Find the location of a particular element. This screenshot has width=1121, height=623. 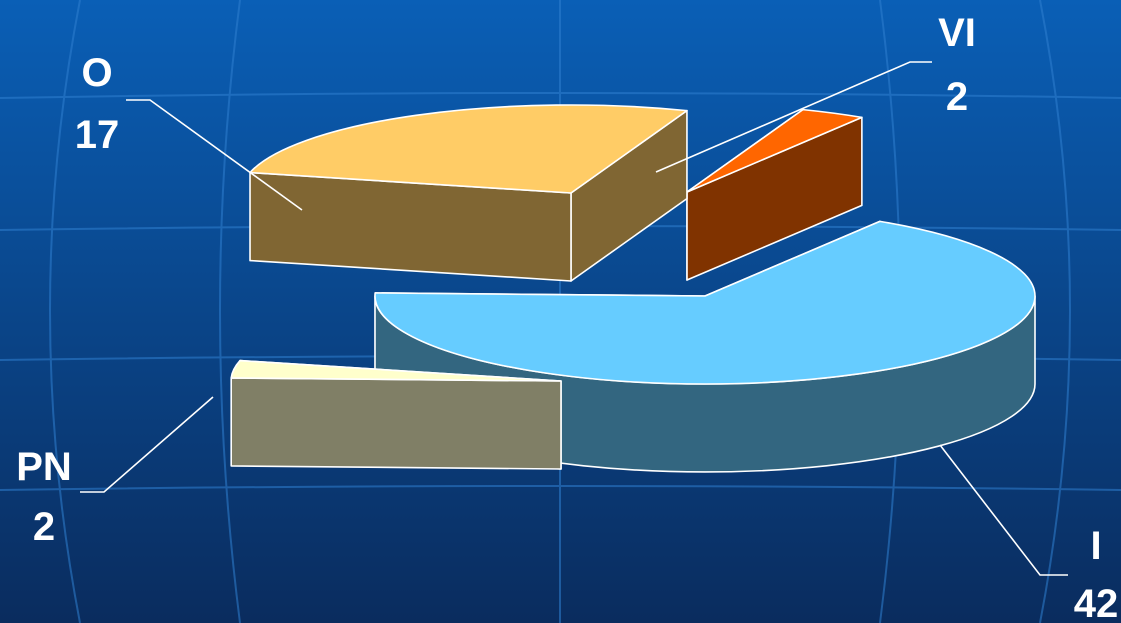

slice-value-vi: 2 is located at coordinates (957, 97).